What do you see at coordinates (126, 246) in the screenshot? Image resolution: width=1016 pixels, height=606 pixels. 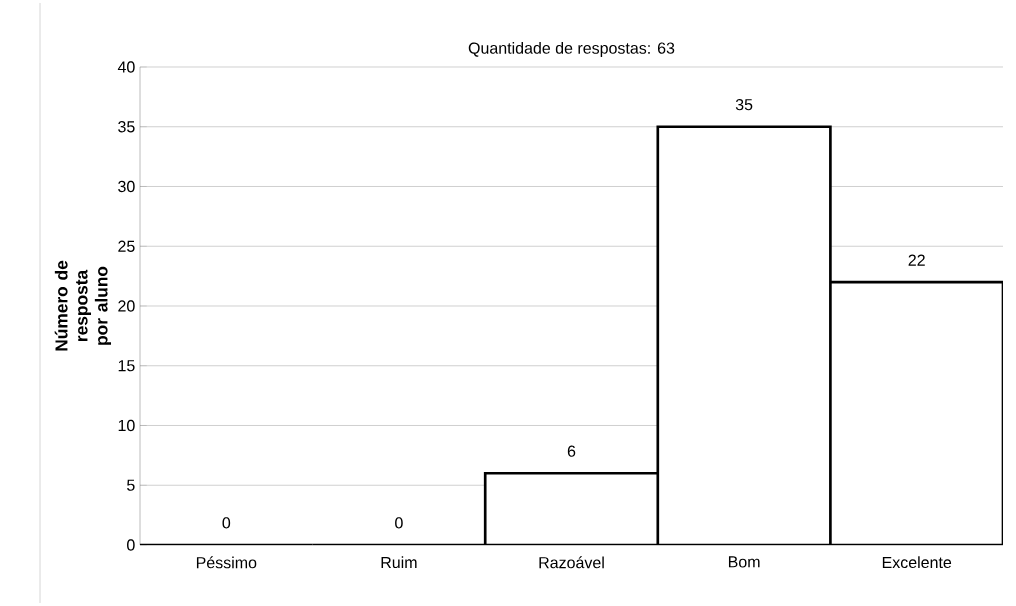 I see `y-tick-label: 25` at bounding box center [126, 246].